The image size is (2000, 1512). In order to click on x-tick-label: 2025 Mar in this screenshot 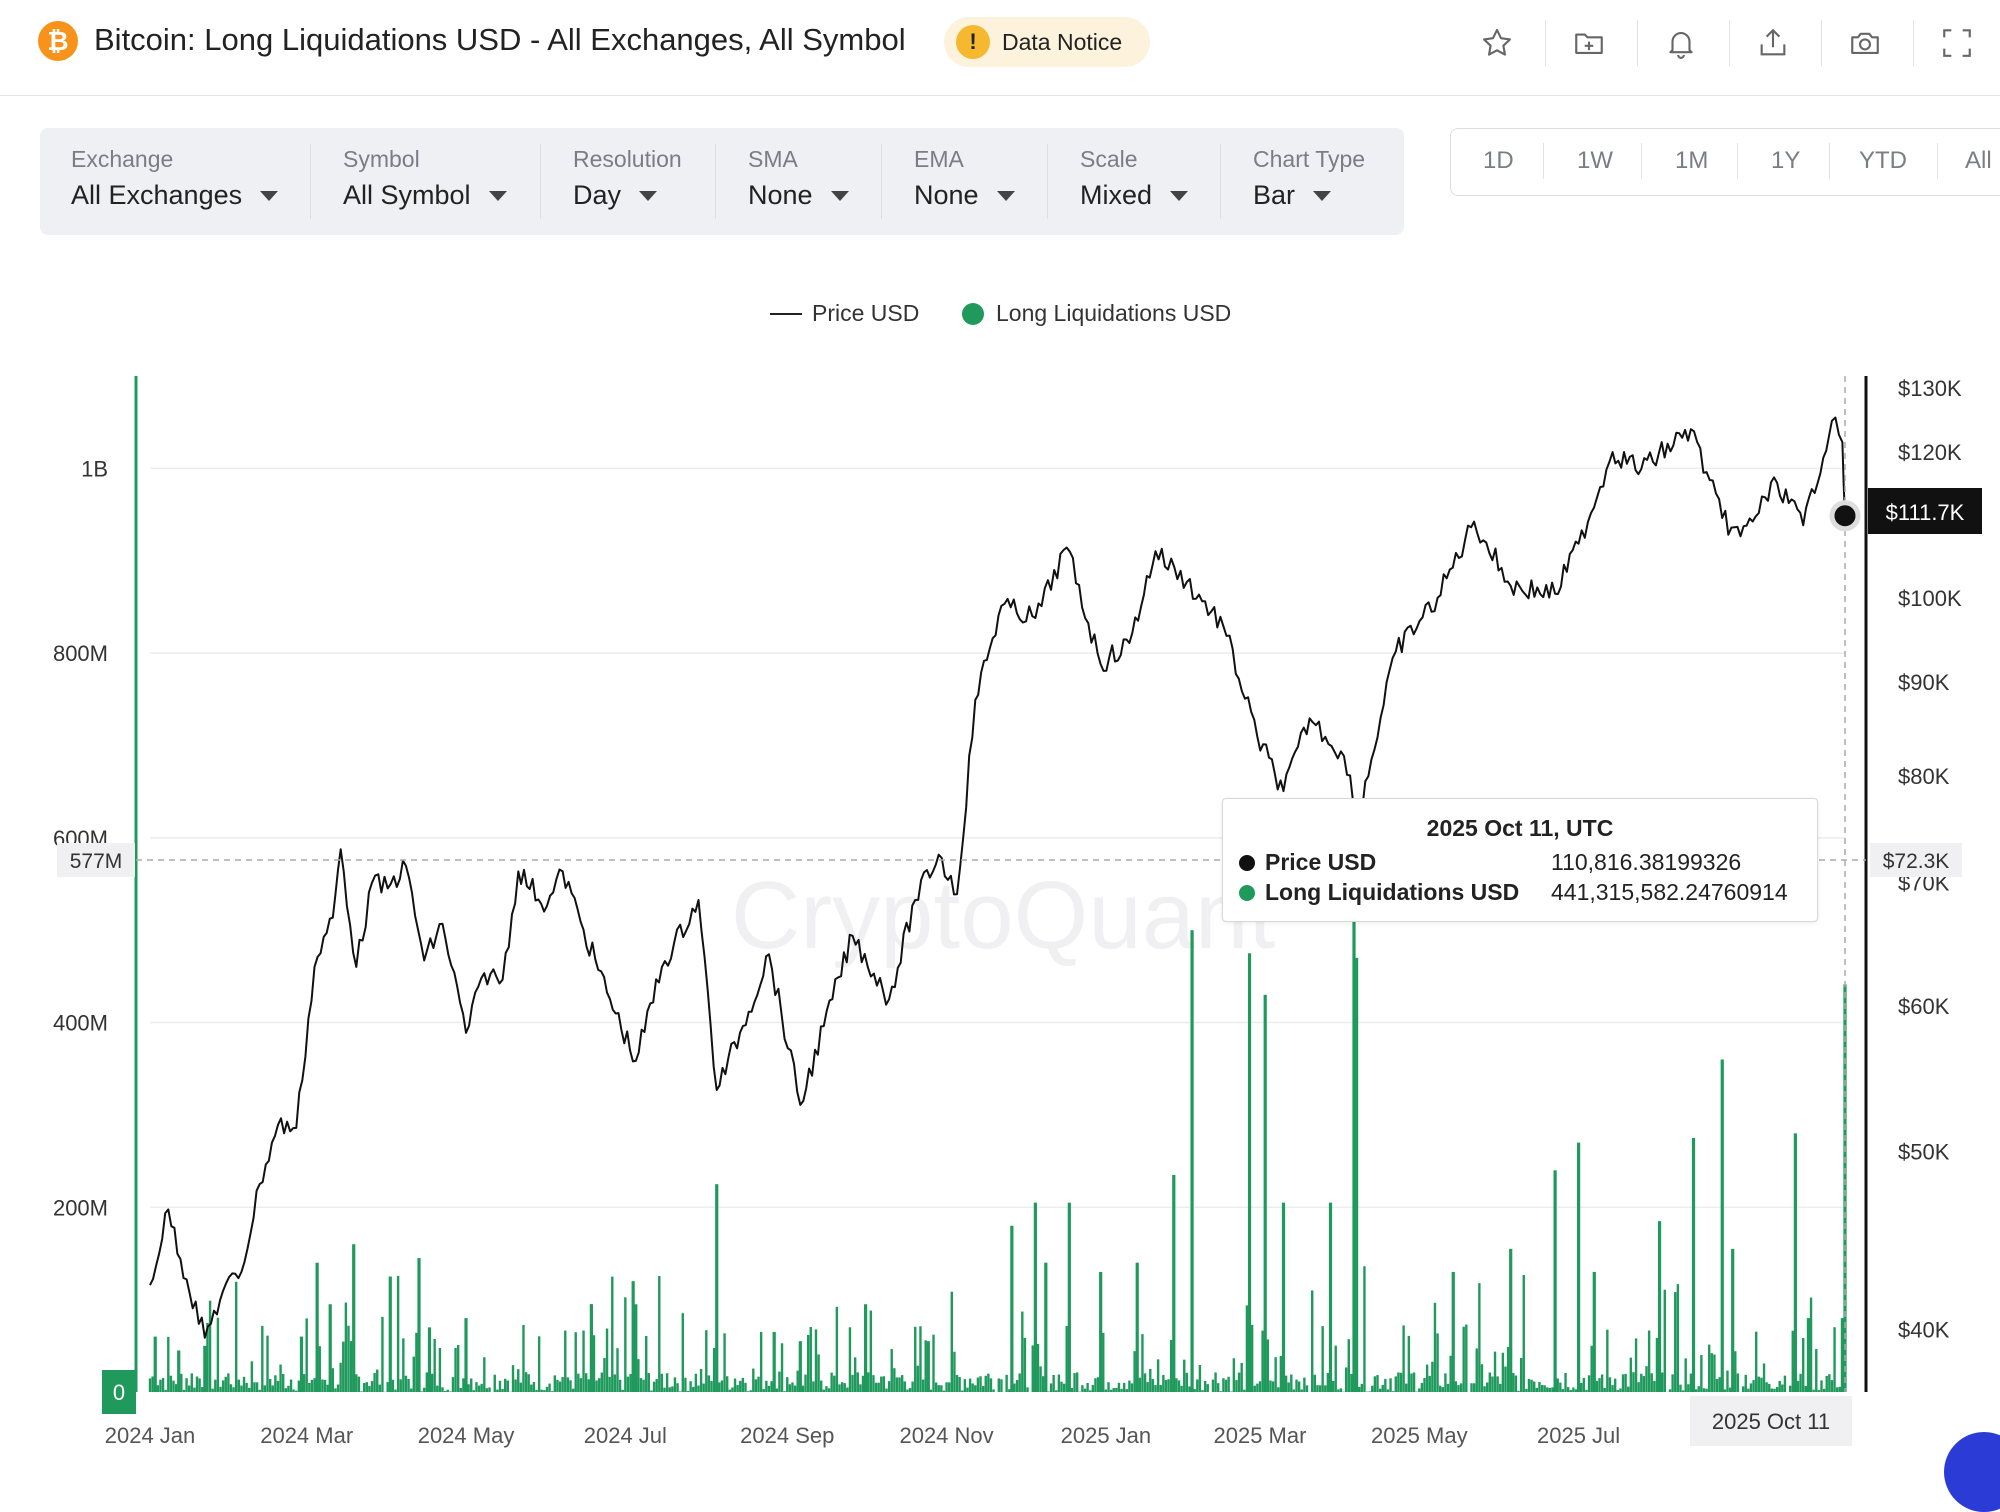, I will do `click(1260, 1435)`.